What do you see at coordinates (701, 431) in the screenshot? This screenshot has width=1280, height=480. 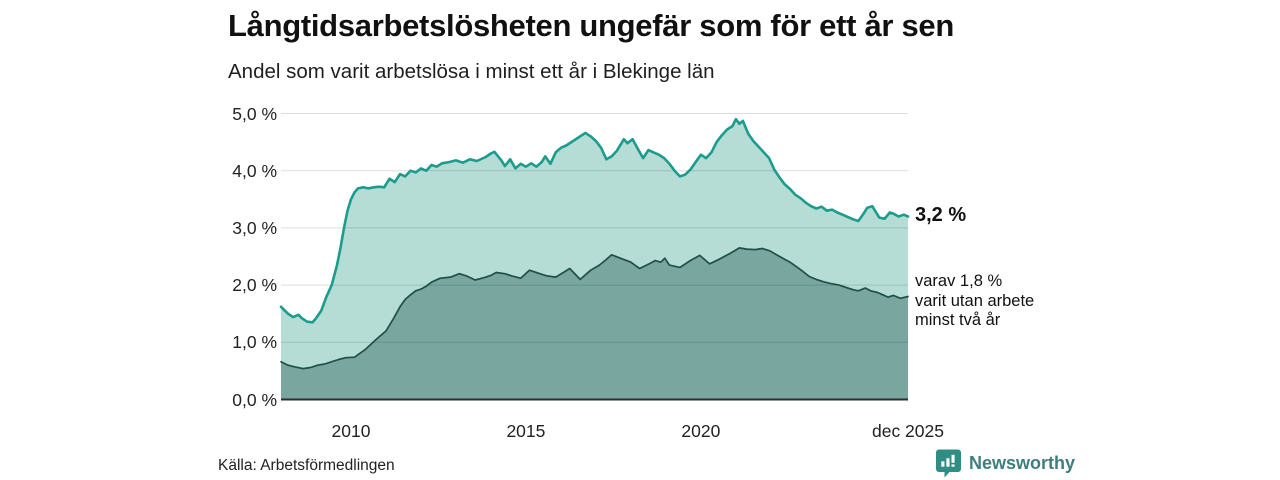 I see `x-axis-tick-label: 2020` at bounding box center [701, 431].